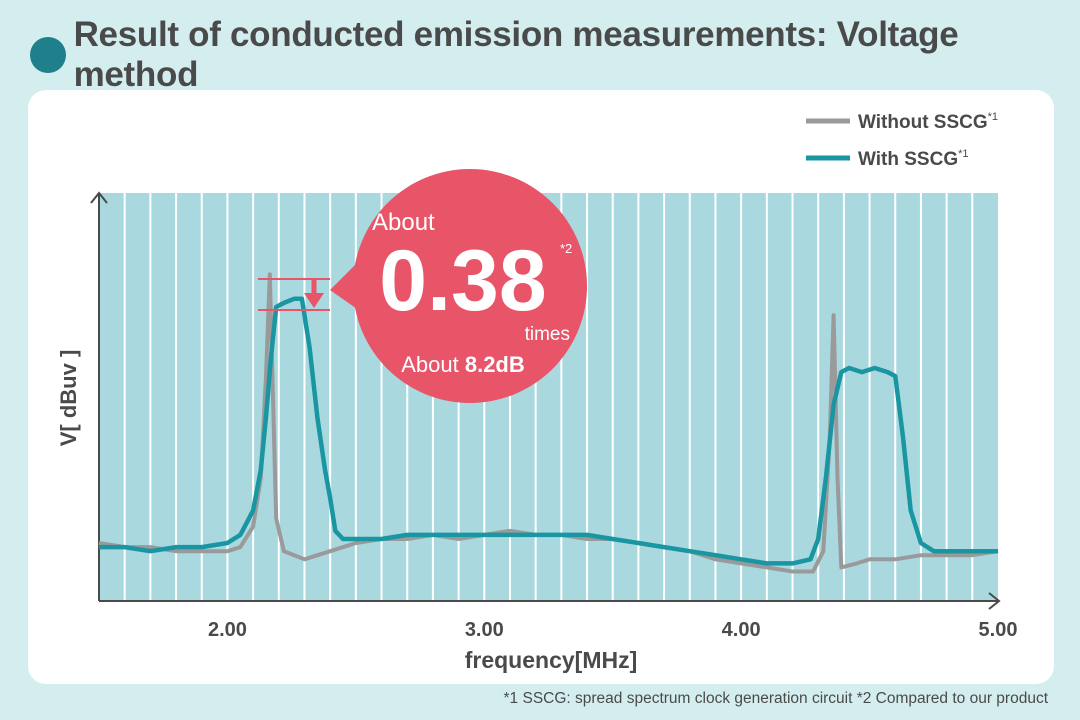  Describe the element at coordinates (928, 122) in the screenshot. I see `legend-label-without: Without SSCG*1` at that location.